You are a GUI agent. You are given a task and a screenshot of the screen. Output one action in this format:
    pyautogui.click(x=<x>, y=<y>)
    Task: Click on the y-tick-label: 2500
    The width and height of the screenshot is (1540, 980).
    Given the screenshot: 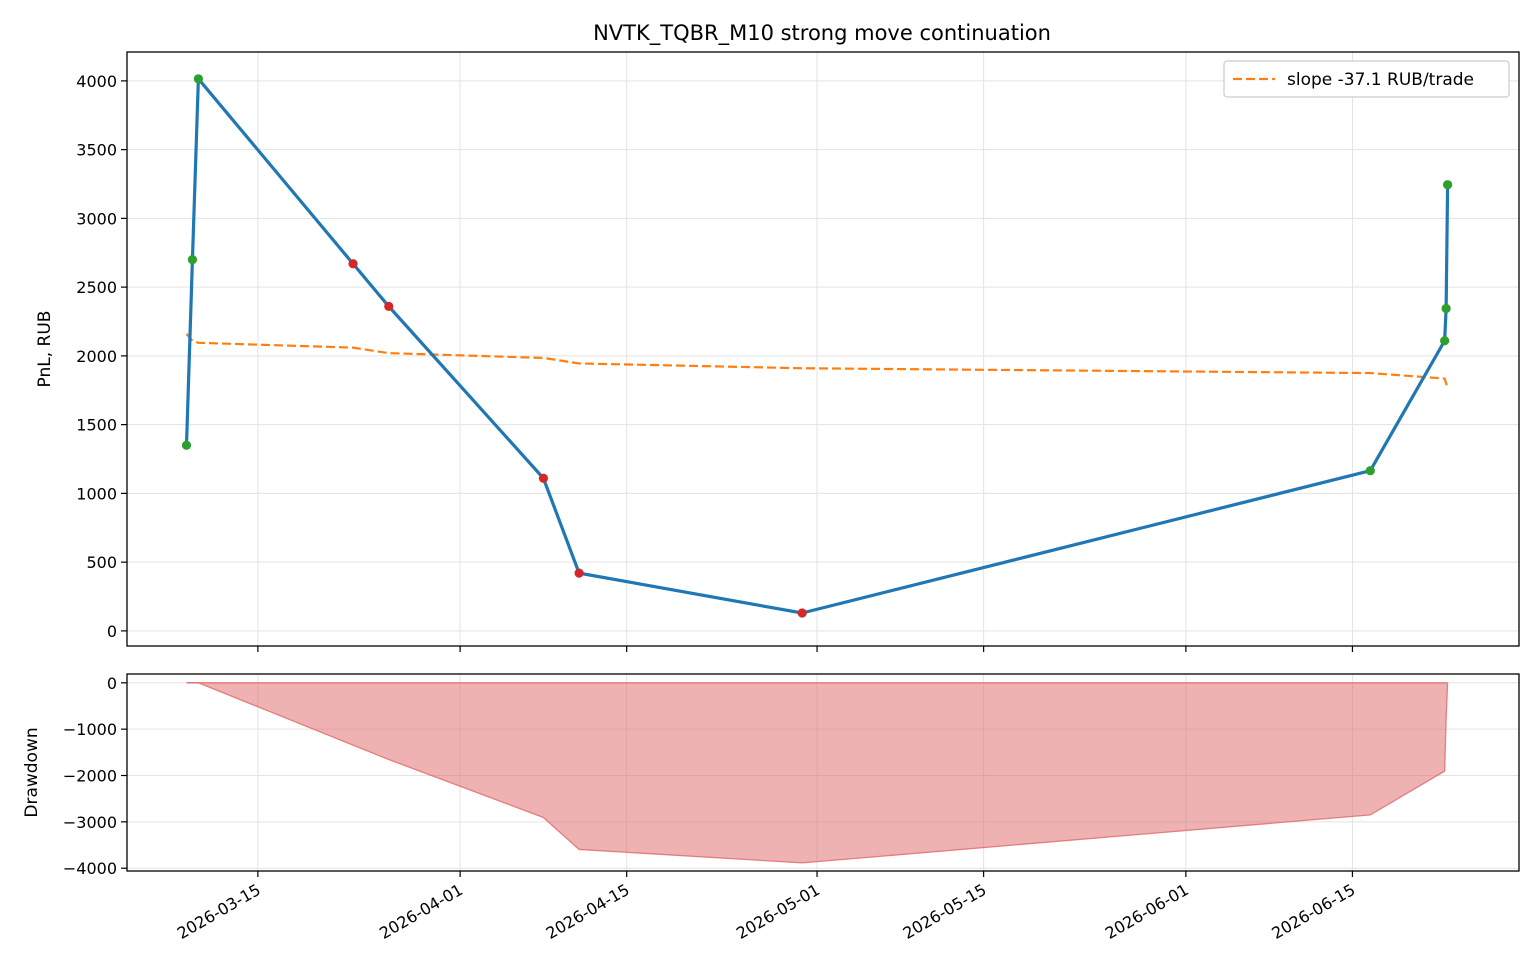 What is the action you would take?
    pyautogui.click(x=96, y=287)
    